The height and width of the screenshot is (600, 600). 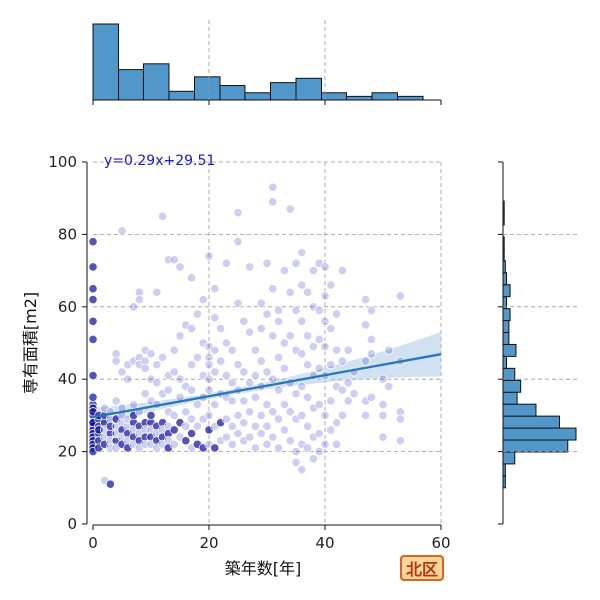 I want to click on top-marginal-histogram, so click(x=267, y=64).